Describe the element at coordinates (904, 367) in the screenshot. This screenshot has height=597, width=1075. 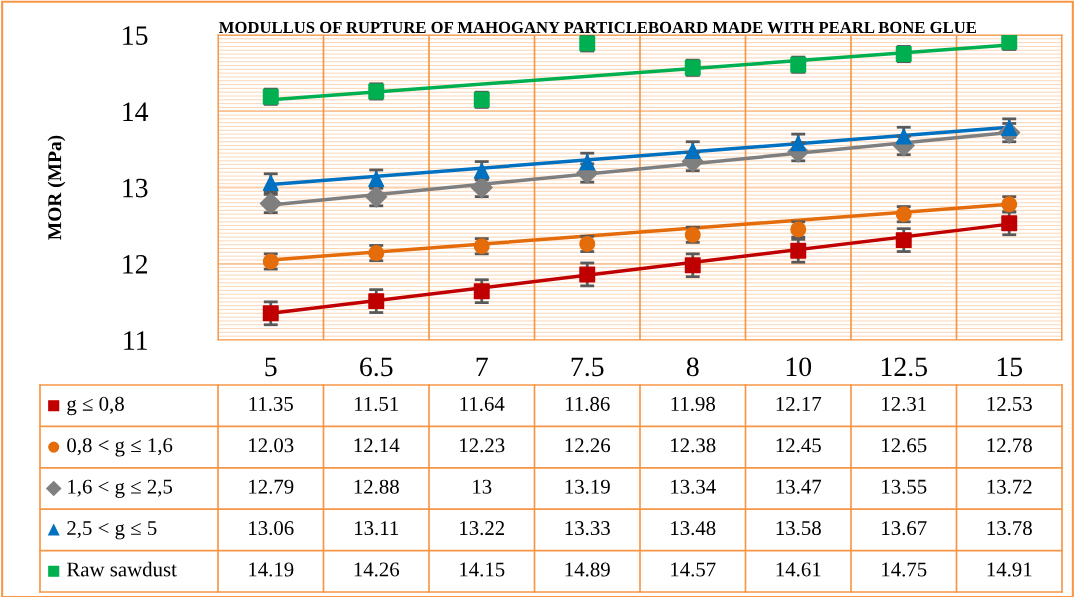
I see `x-tick-label: 12.5` at that location.